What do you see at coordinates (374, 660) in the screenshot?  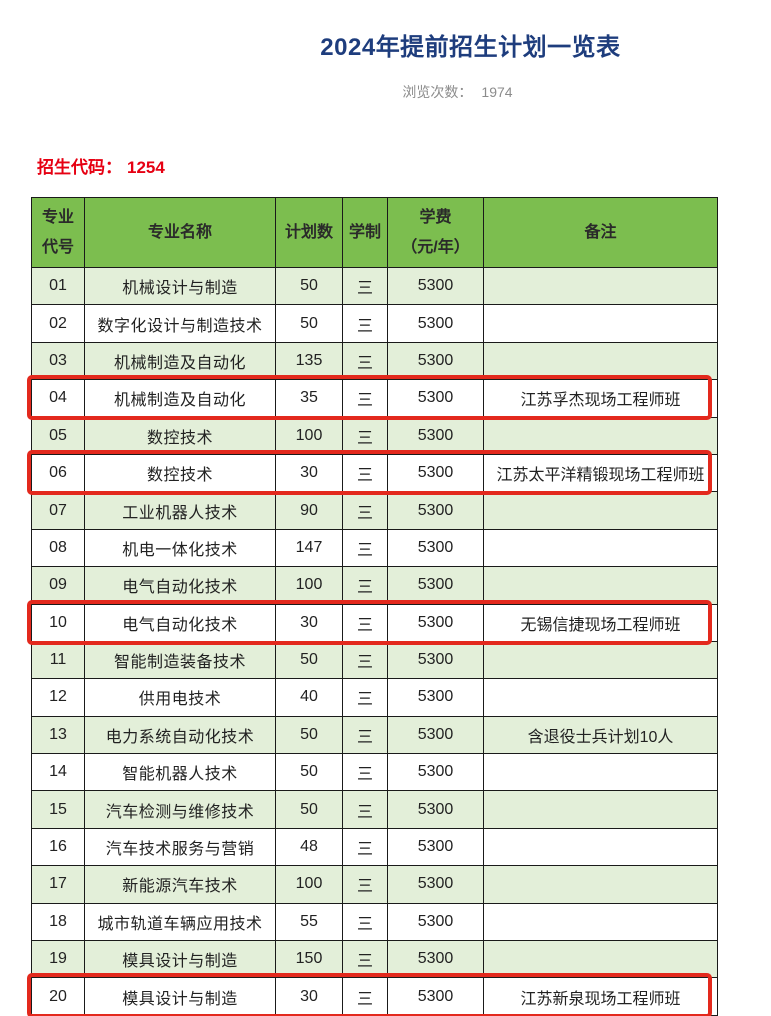 I see `table-row: 11 智能制造装备技术 50 三 5300` at bounding box center [374, 660].